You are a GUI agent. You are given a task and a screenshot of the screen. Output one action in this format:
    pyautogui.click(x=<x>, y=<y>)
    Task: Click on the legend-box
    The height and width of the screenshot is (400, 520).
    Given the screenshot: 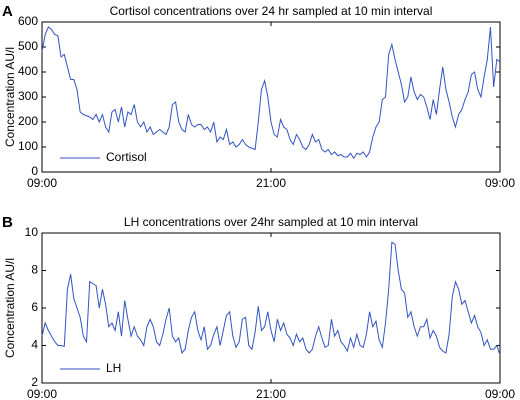 What is the action you would take?
    pyautogui.click(x=115, y=158)
    